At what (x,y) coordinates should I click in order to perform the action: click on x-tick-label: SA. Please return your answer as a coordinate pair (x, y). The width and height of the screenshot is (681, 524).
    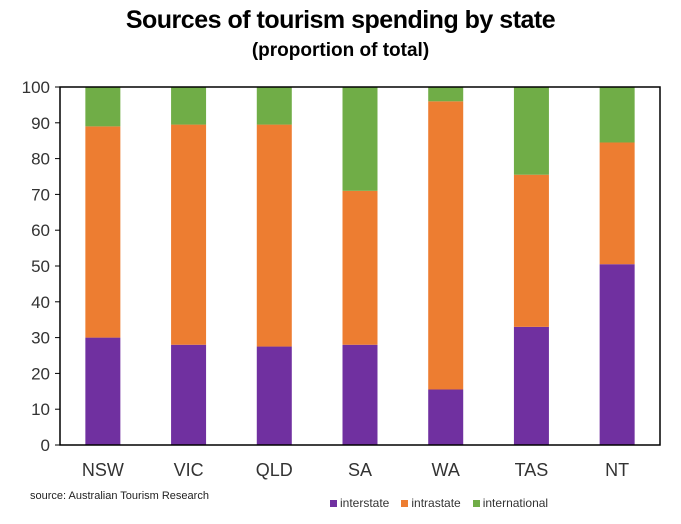
    Looking at the image, I should click on (360, 470).